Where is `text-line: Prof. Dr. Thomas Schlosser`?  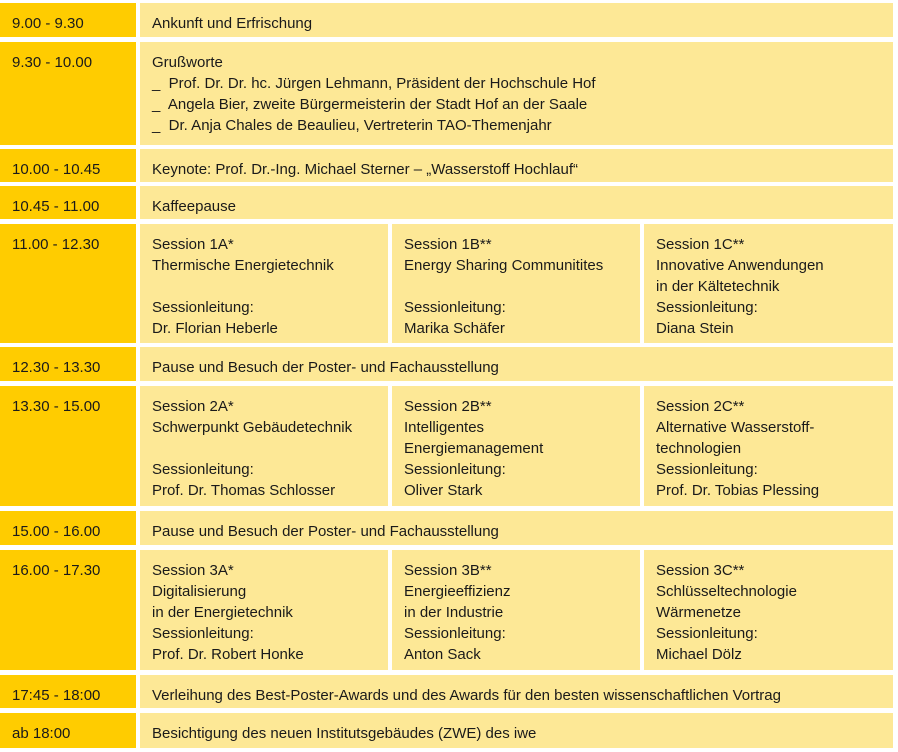 text-line: Prof. Dr. Thomas Schlosser is located at coordinates (244, 490).